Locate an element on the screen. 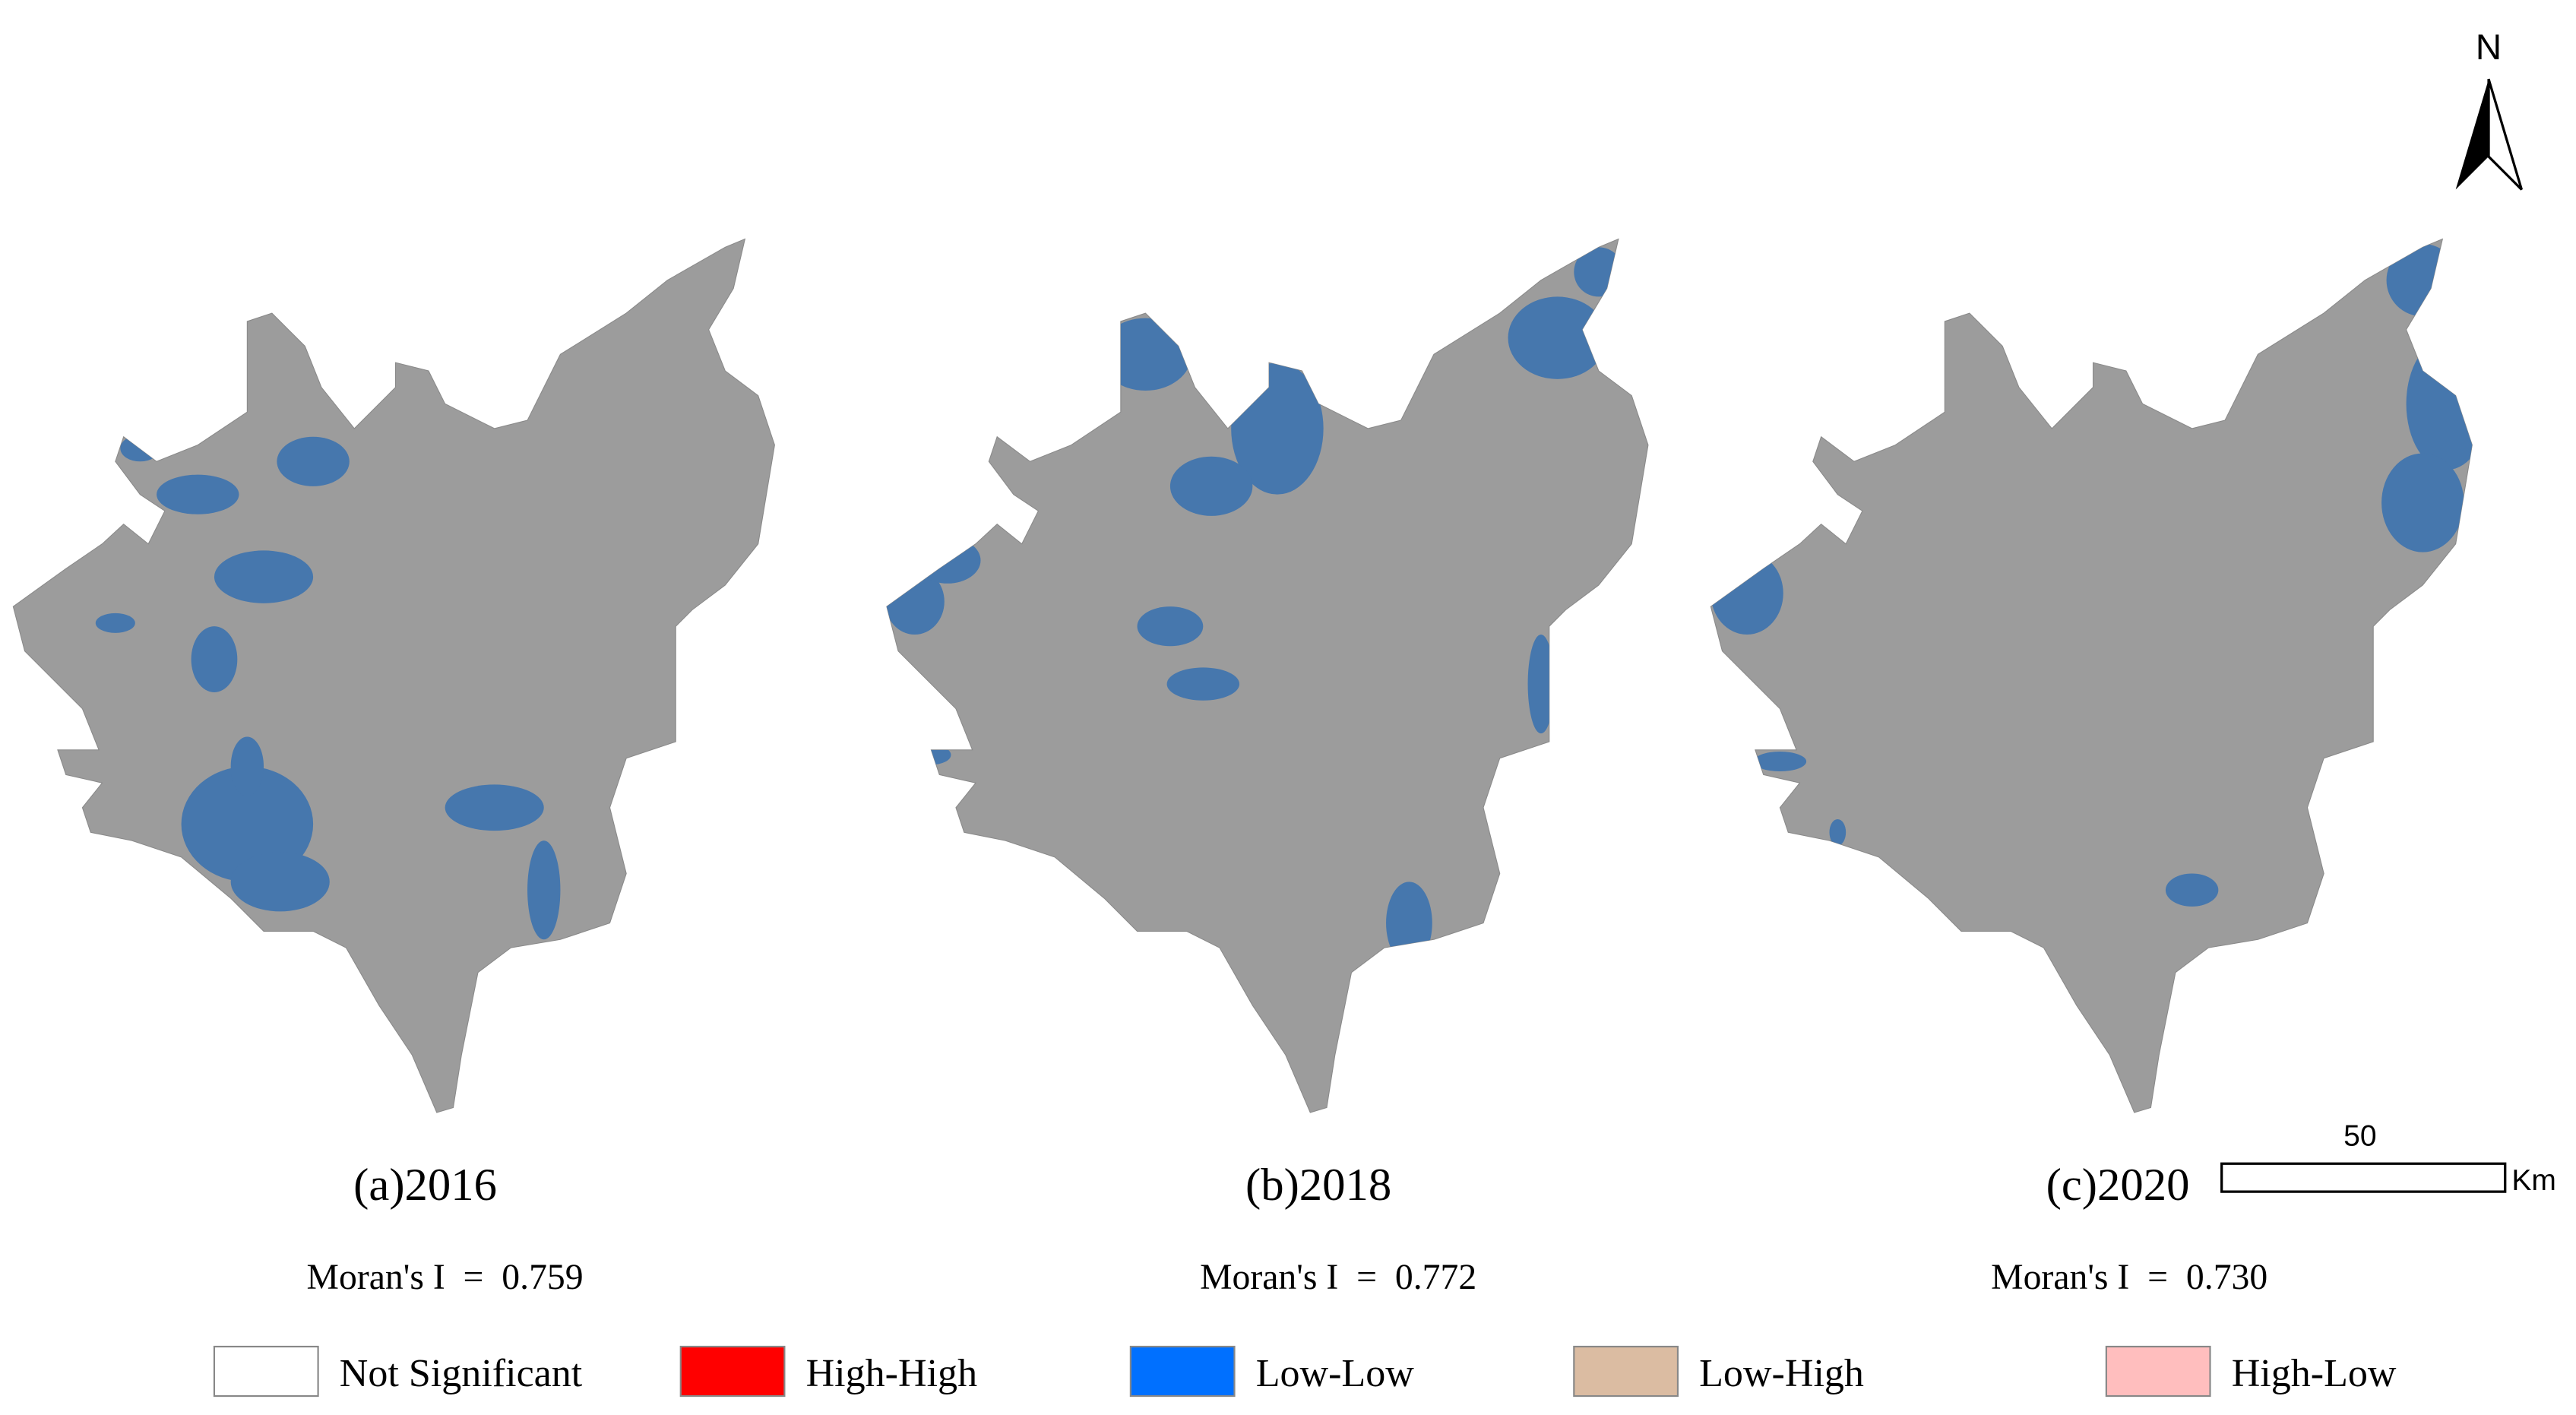  scale-bar: 50 Km is located at coordinates (2388, 1158).